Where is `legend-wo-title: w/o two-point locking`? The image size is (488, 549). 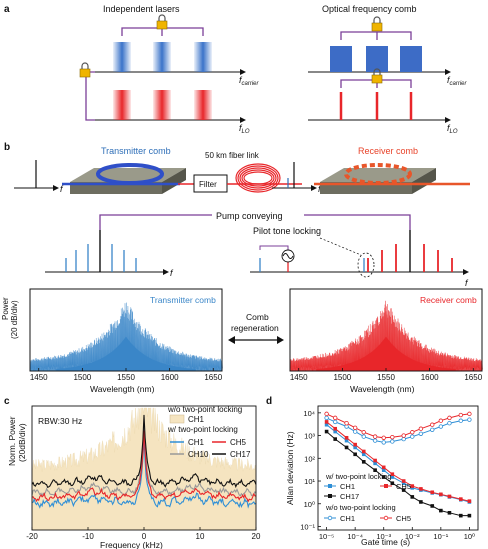
legend-wo-title: w/o two-point locking is located at coordinates (204, 409).